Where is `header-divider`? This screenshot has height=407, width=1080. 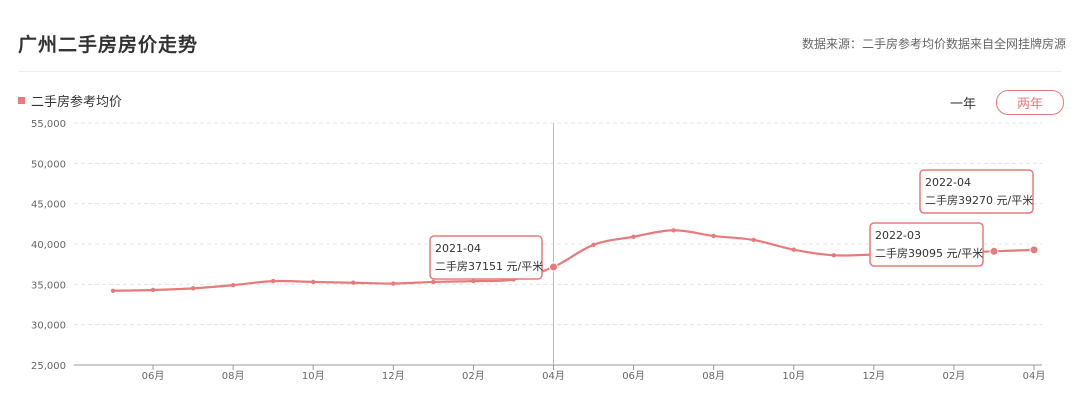 header-divider is located at coordinates (540, 71).